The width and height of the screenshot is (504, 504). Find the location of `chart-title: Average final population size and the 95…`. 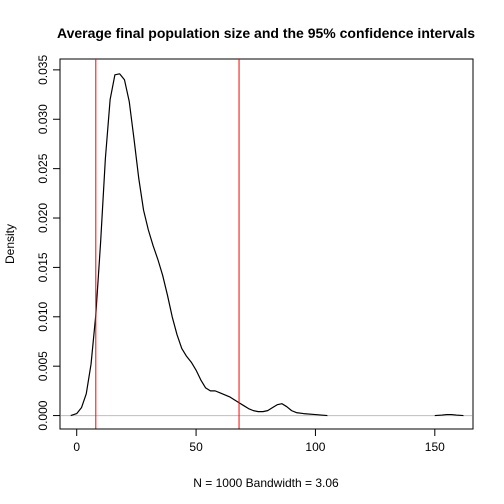

chart-title: Average final population size and the 95… is located at coordinates (266, 33).